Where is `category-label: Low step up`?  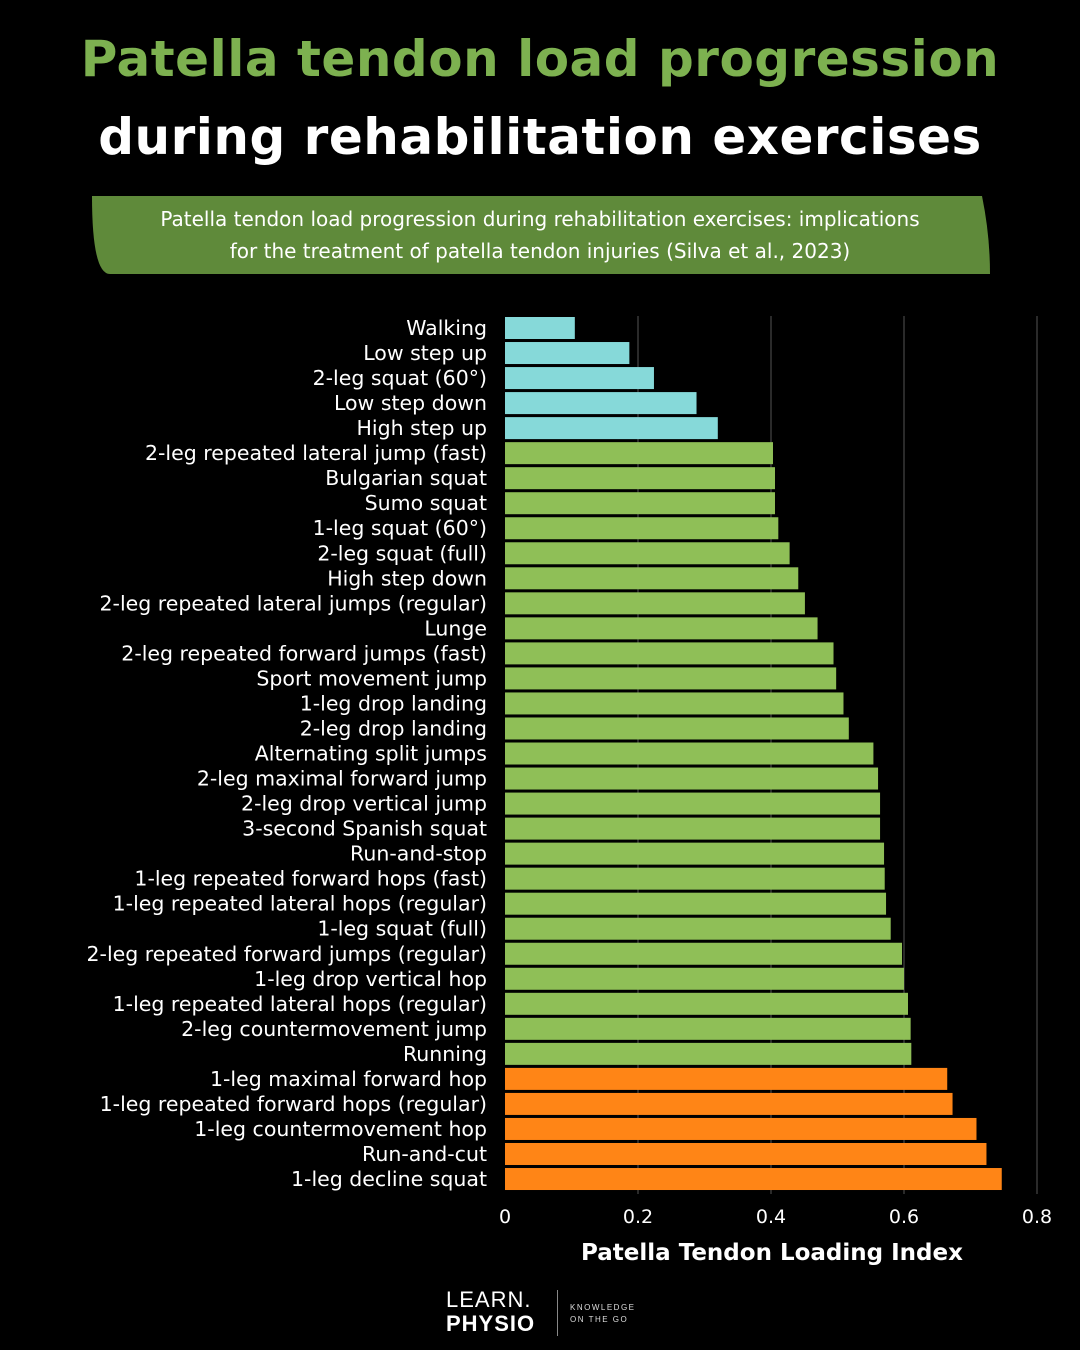 category-label: Low step up is located at coordinates (425, 353).